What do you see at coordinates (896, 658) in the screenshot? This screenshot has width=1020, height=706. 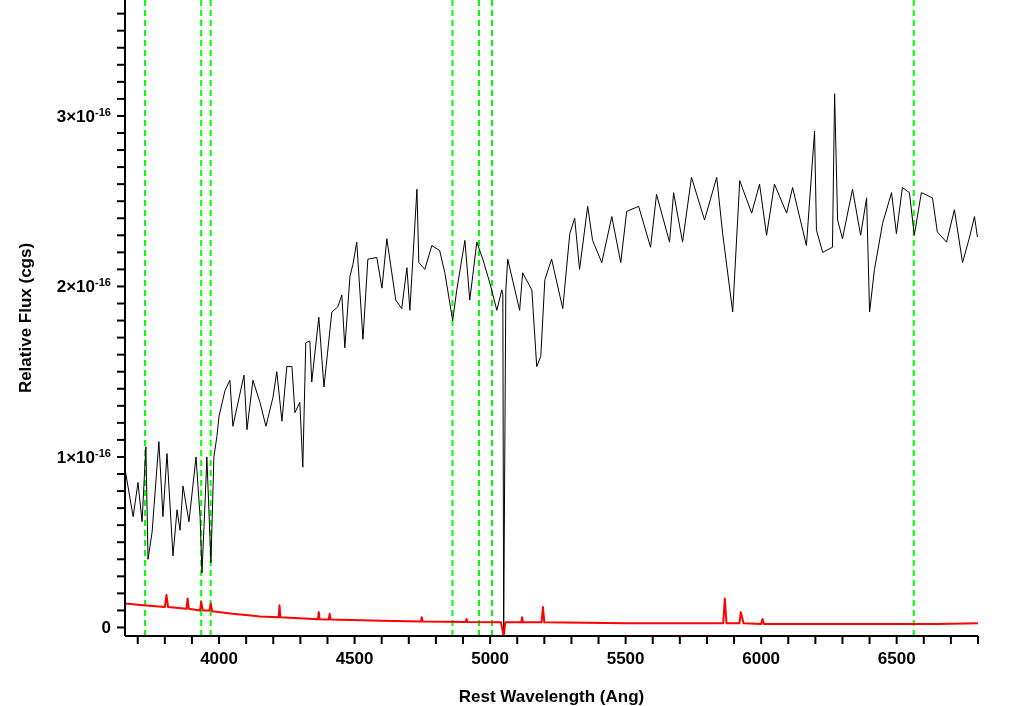 I see `x-tick-label: 6500` at bounding box center [896, 658].